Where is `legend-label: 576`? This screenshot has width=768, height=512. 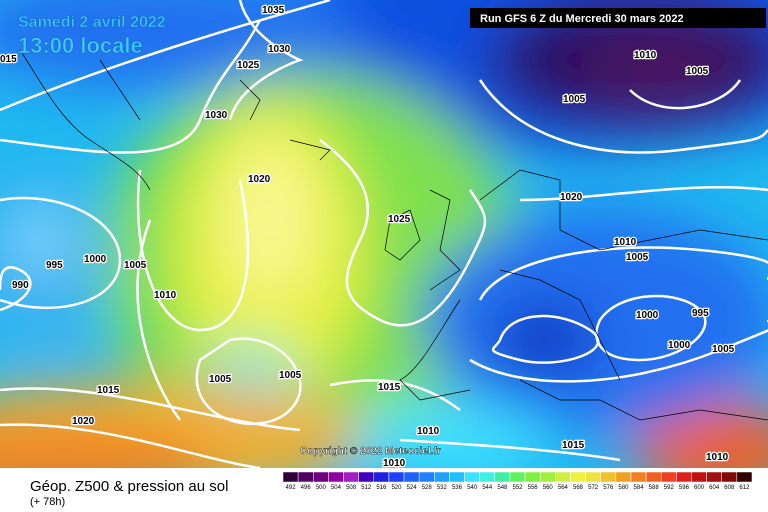 legend-label: 576 is located at coordinates (608, 488).